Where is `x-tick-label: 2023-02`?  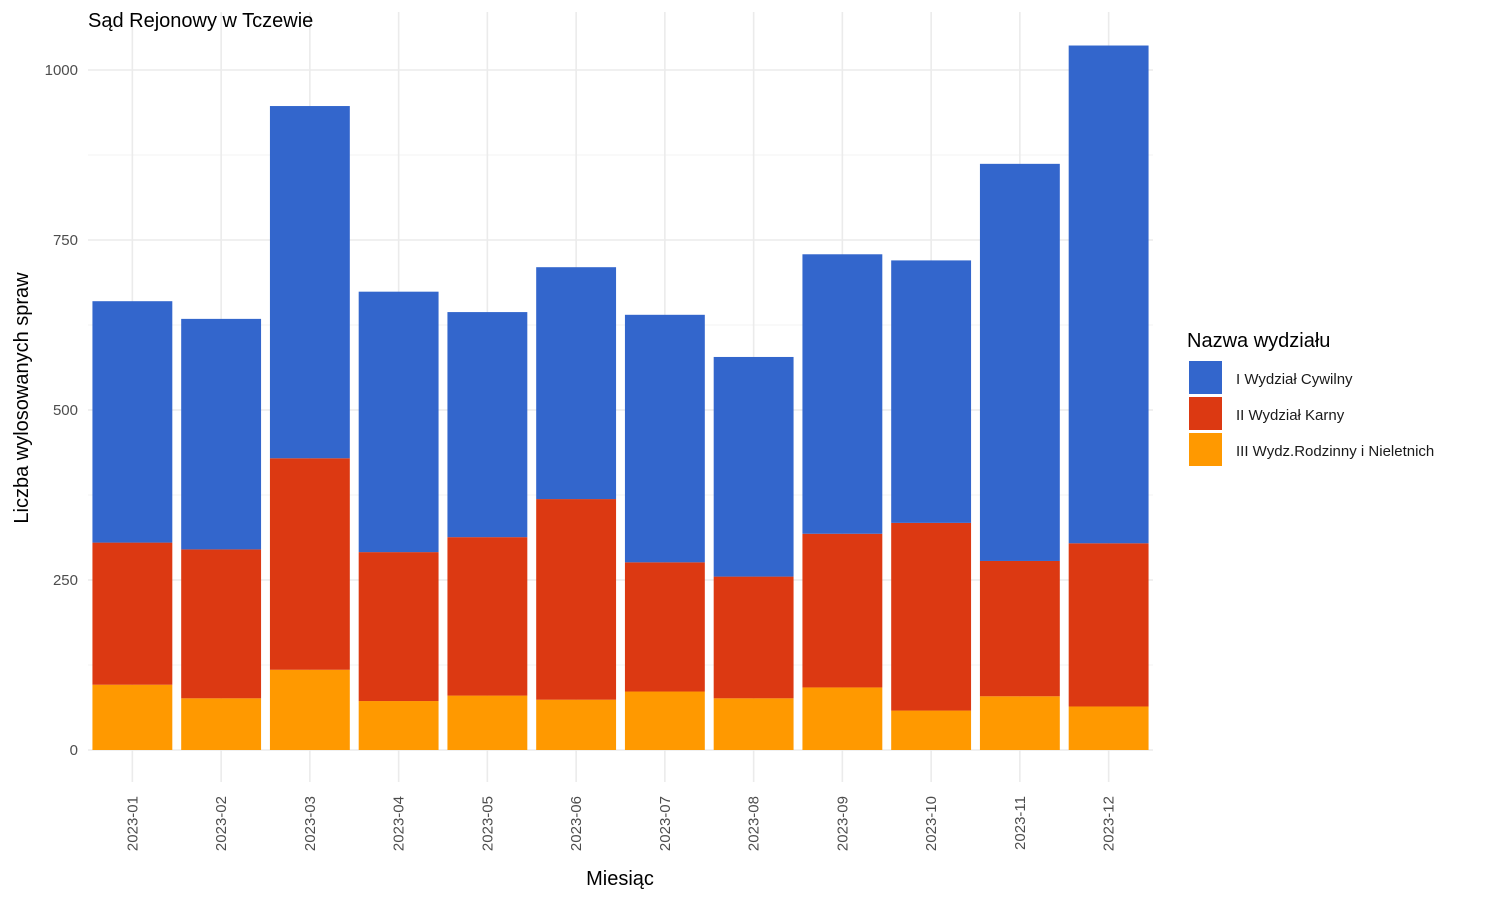
x-tick-label: 2023-02 is located at coordinates (221, 823).